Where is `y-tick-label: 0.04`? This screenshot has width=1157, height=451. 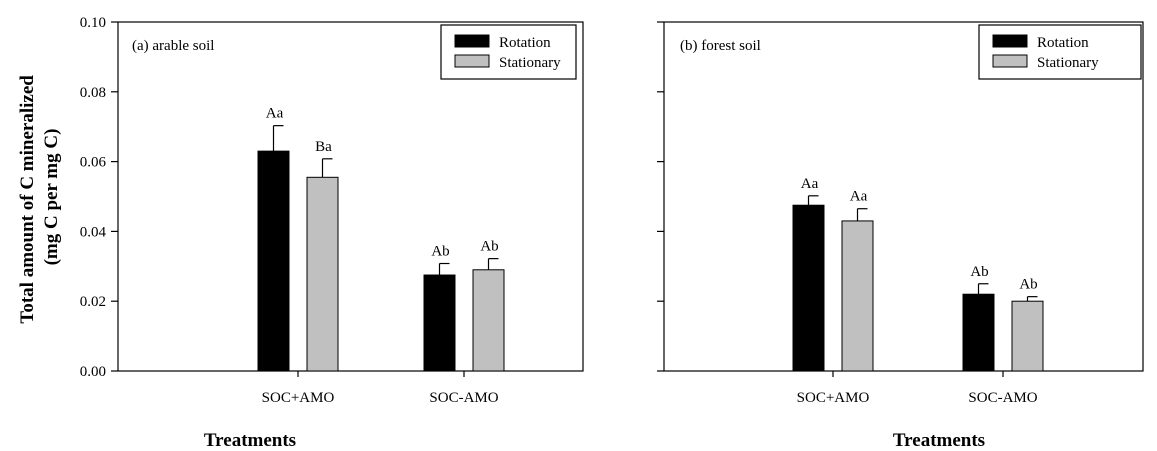
y-tick-label: 0.04 is located at coordinates (93, 232).